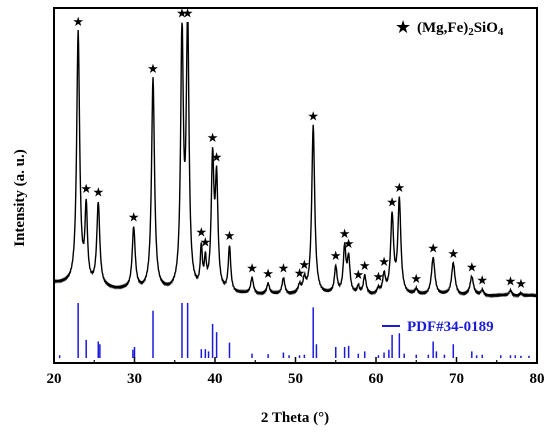 This screenshot has width=550, height=436. Describe the element at coordinates (358, 275) in the screenshot. I see `peak-star-21: ★` at that location.